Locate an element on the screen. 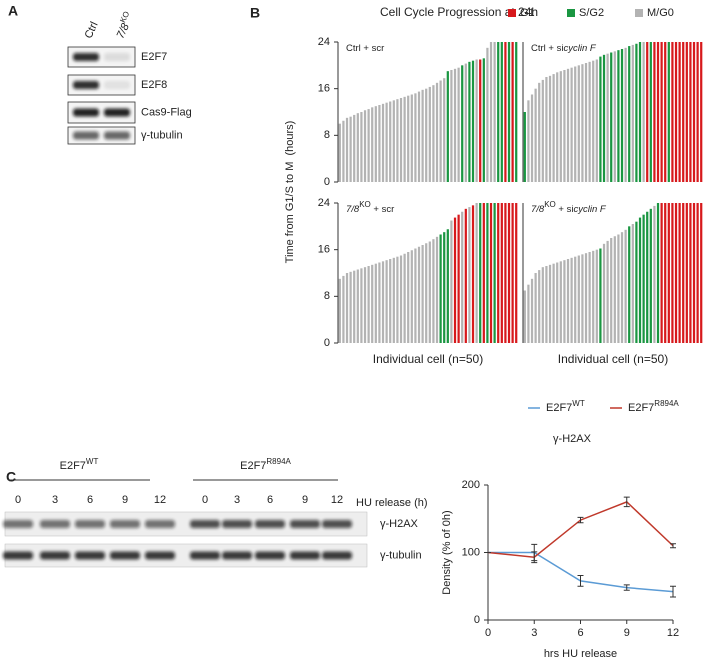 This screenshot has width=709, height=663. chart-title-part: + scr is located at coordinates (383, 209).